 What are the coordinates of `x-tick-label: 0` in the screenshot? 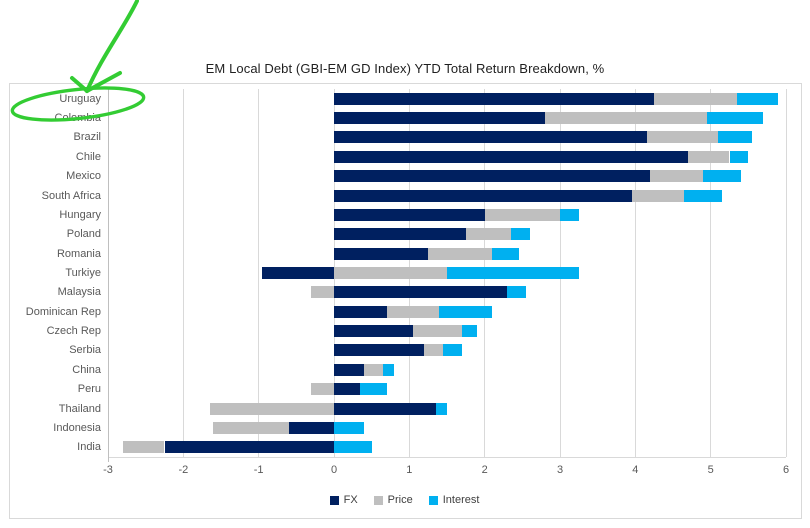 It's located at (334, 470).